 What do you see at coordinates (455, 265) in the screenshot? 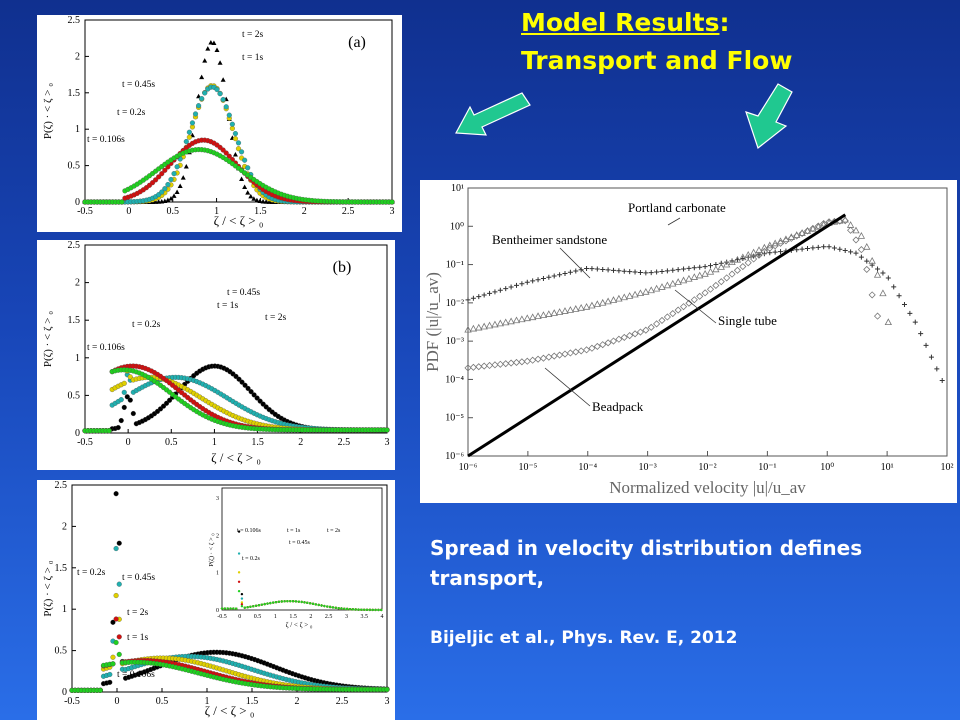
I see `y-tick-label: 10⁻¹` at bounding box center [455, 265].